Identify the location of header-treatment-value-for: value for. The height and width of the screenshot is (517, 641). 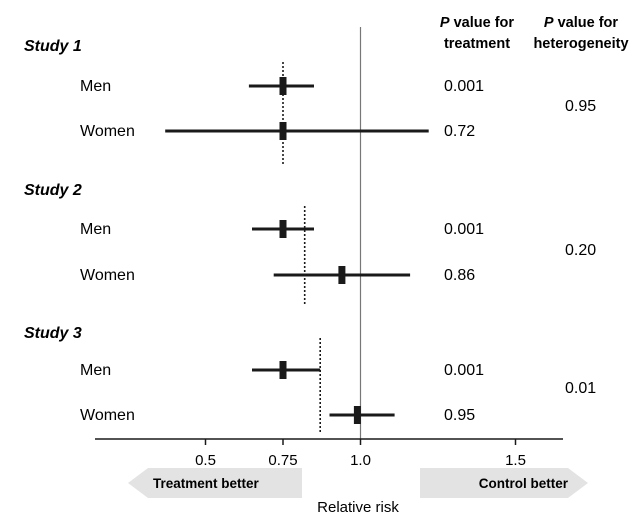
(482, 23).